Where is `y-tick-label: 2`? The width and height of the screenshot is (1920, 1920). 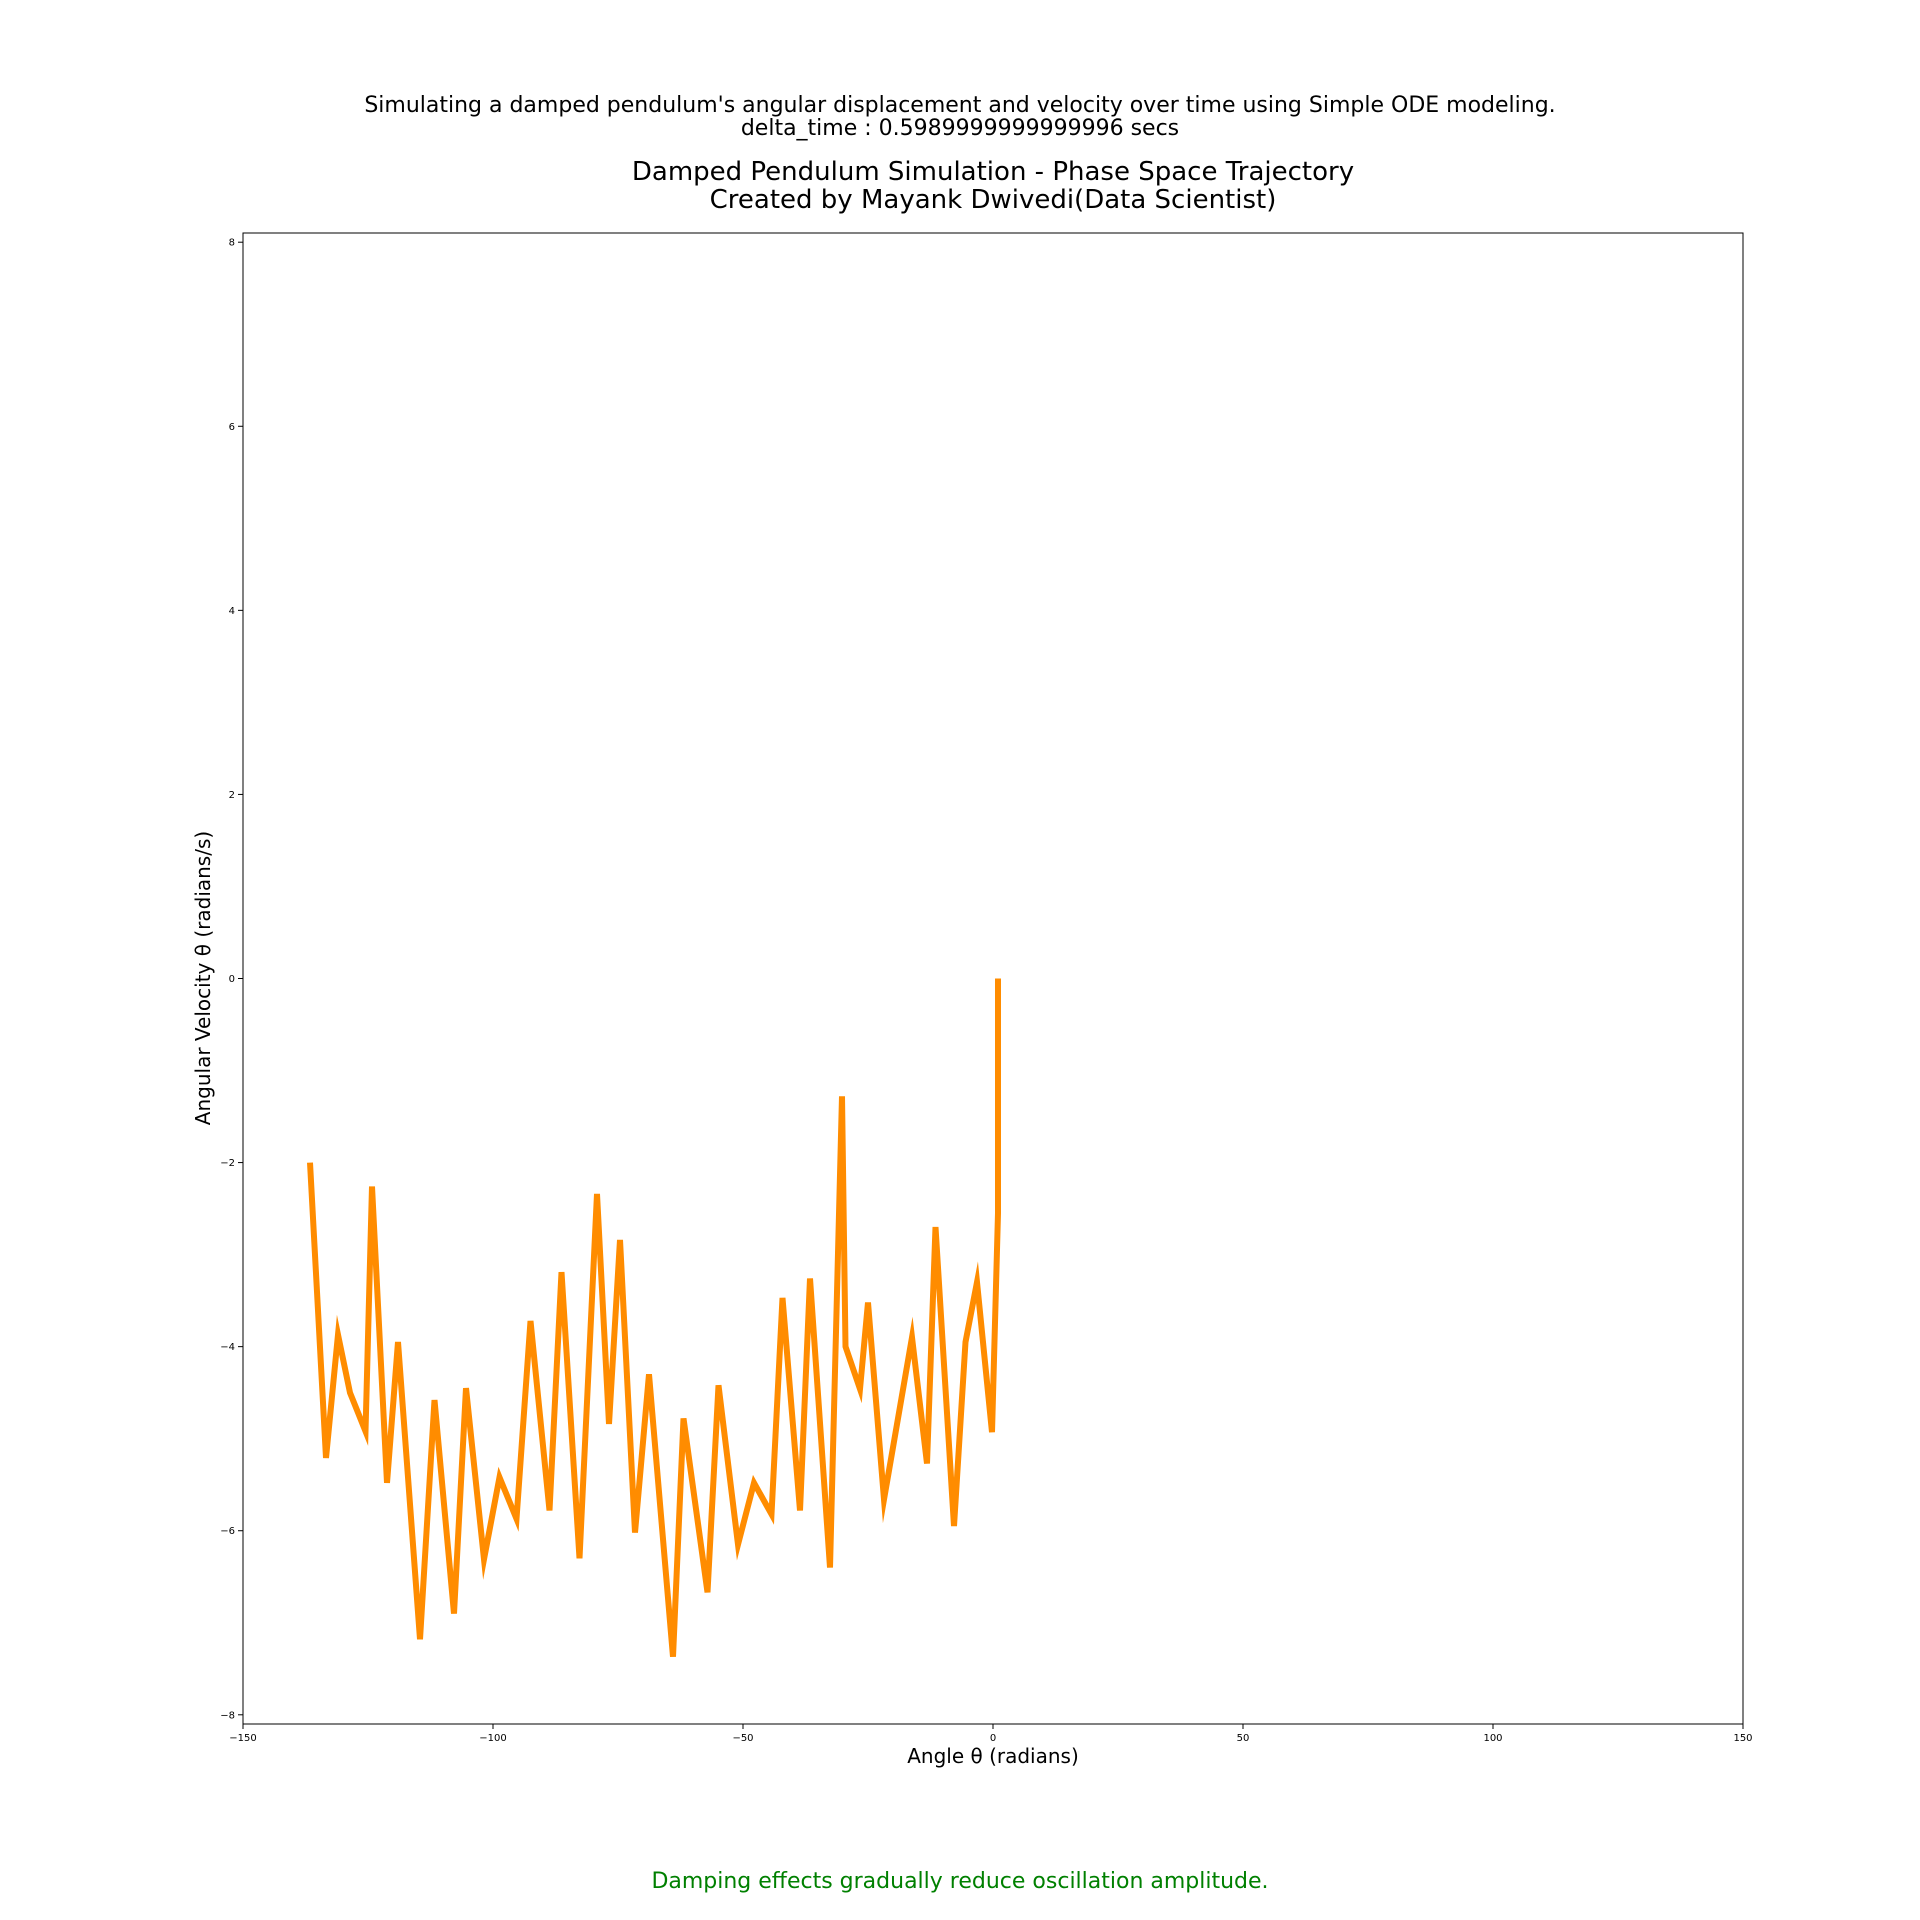 y-tick-label: 2 is located at coordinates (232, 795).